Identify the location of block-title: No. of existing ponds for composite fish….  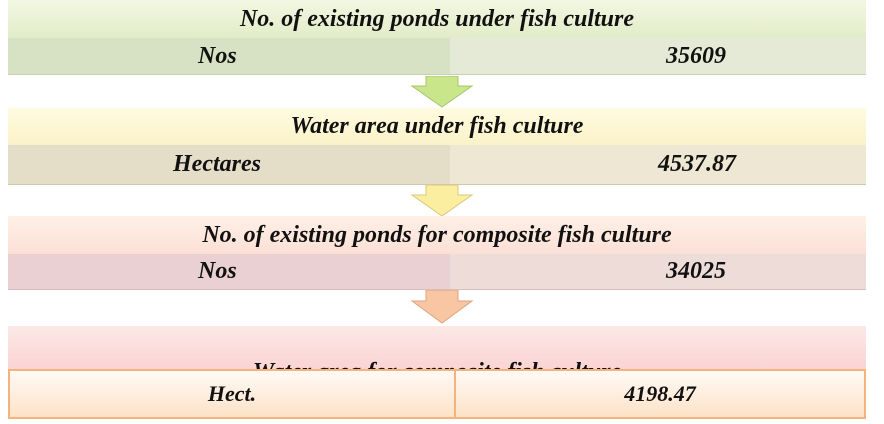
(437, 235).